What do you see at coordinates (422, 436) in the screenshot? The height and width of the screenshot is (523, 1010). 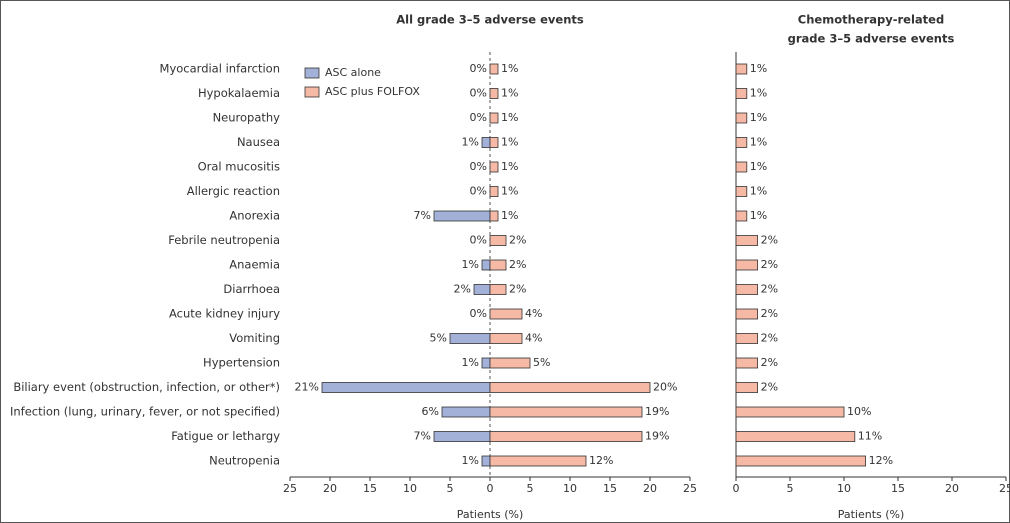 I see `data-label: 7%` at bounding box center [422, 436].